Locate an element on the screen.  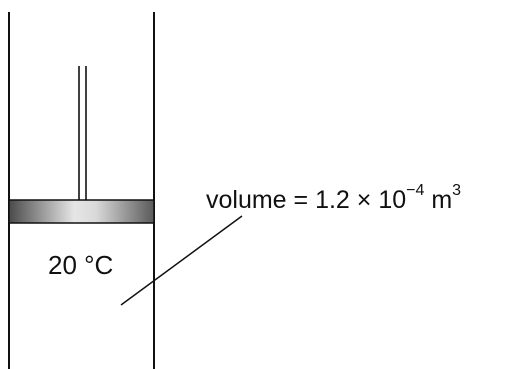
piston is located at coordinates (81, 211).